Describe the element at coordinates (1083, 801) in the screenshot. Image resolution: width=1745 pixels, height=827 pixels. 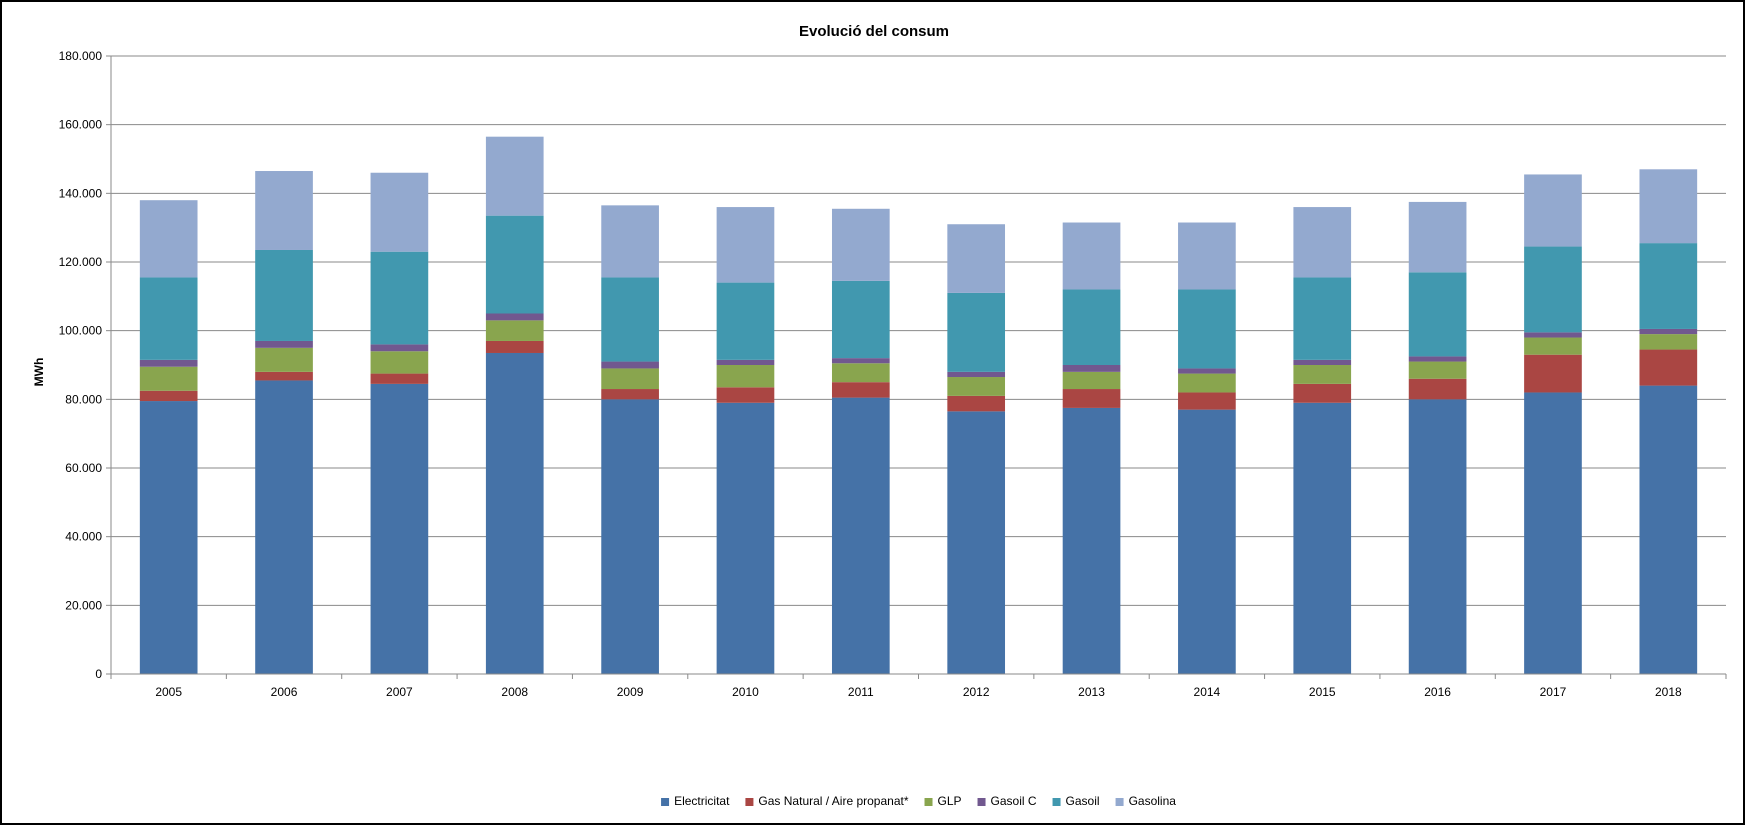
I see `legend-label: Gasoil` at that location.